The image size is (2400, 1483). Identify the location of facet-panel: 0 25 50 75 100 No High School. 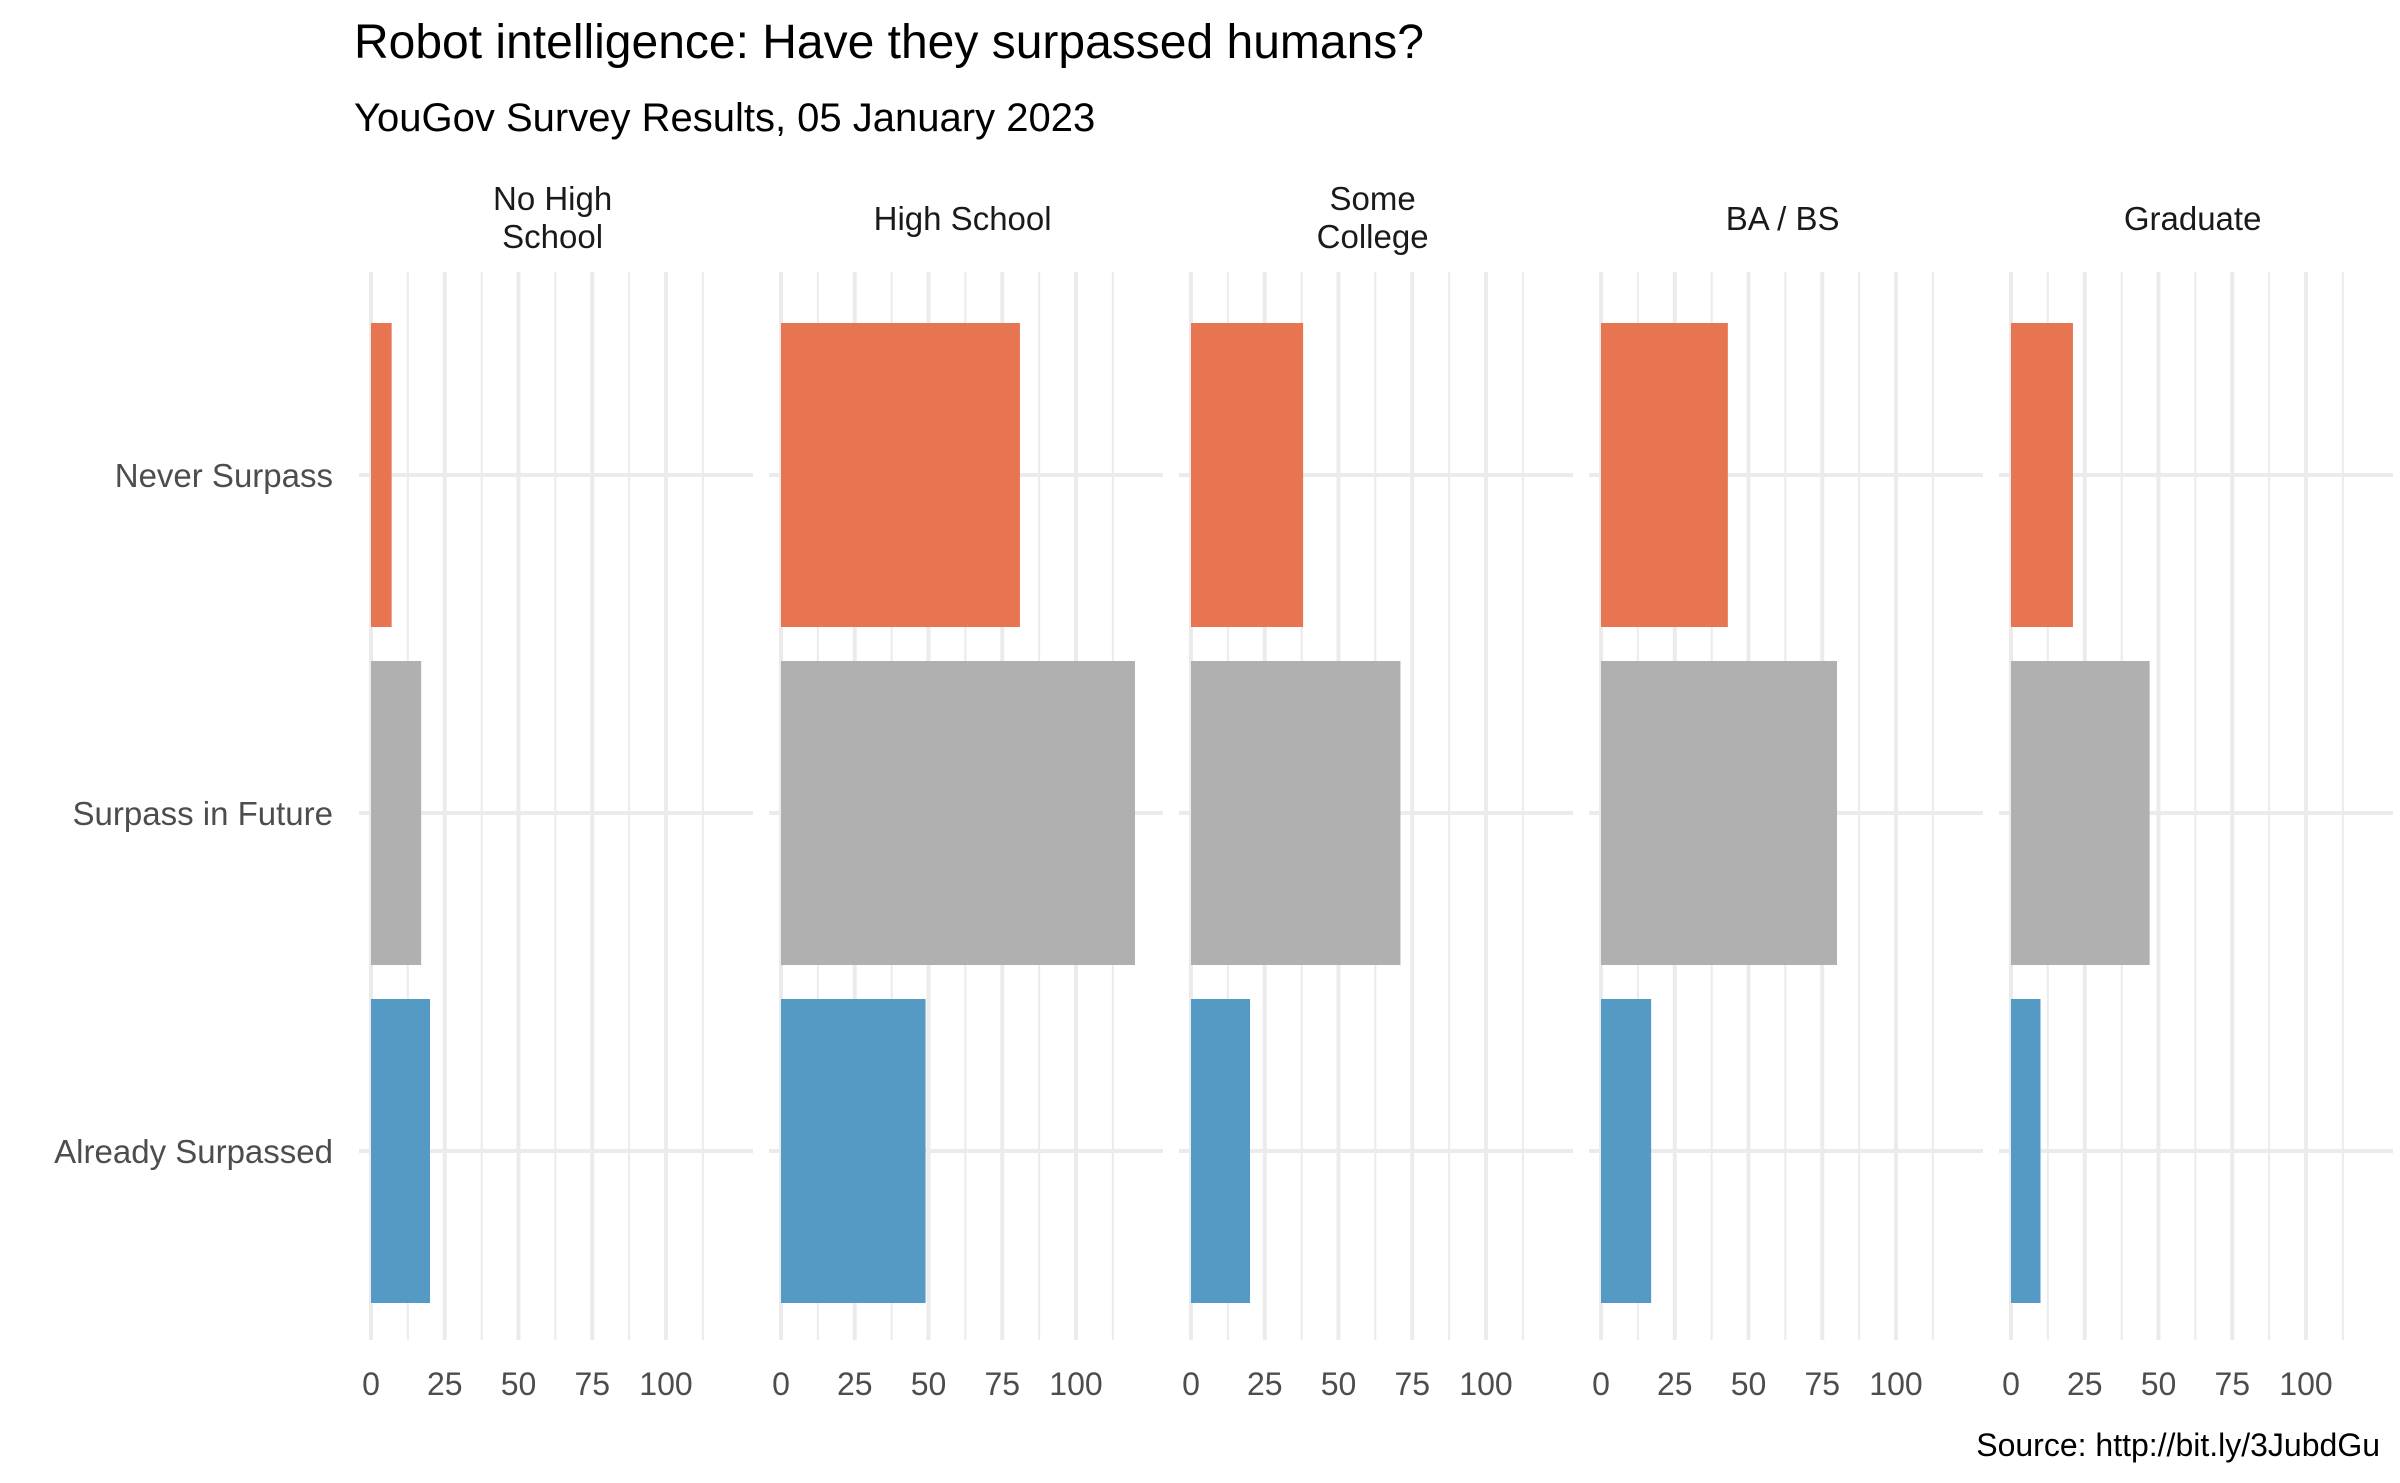
(556, 791).